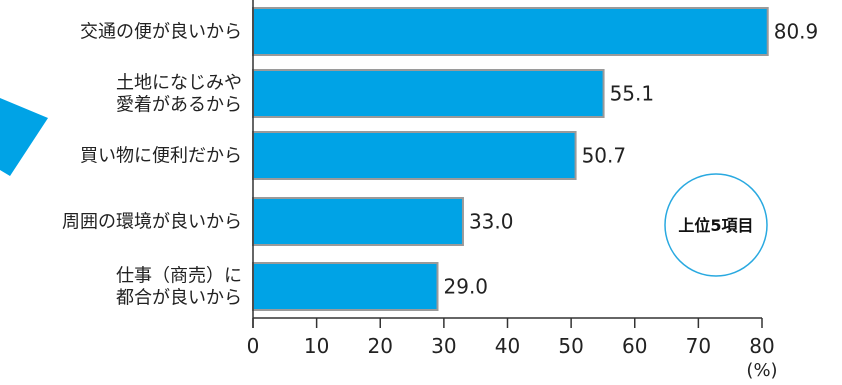 This screenshot has width=842, height=385. I want to click on x-tick-label-70: 70, so click(698, 346).